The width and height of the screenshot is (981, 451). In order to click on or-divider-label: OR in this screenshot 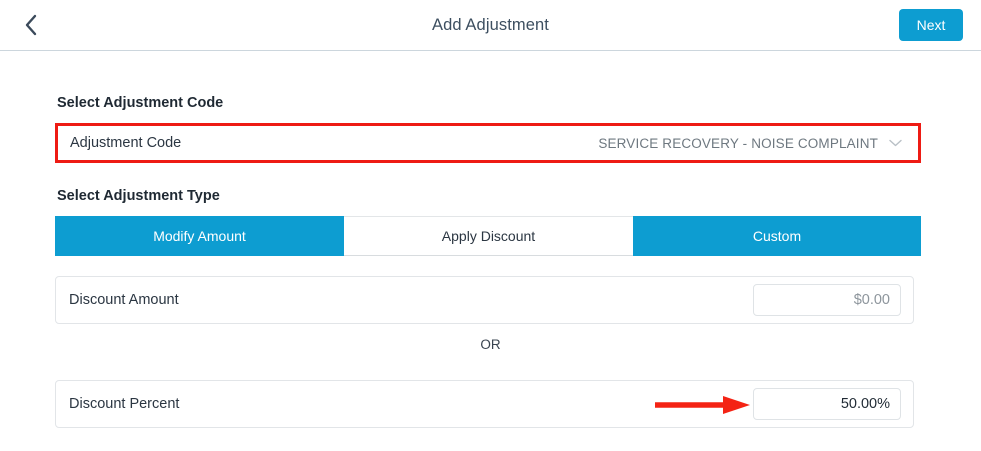, I will do `click(490, 344)`.